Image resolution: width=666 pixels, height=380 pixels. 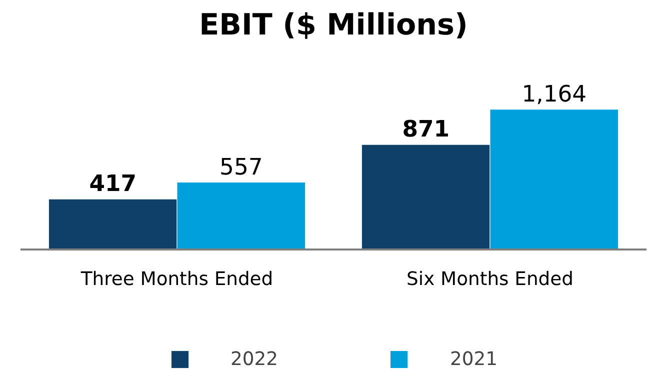 What do you see at coordinates (490, 279) in the screenshot?
I see `x-tick-label: Six Months Ended` at bounding box center [490, 279].